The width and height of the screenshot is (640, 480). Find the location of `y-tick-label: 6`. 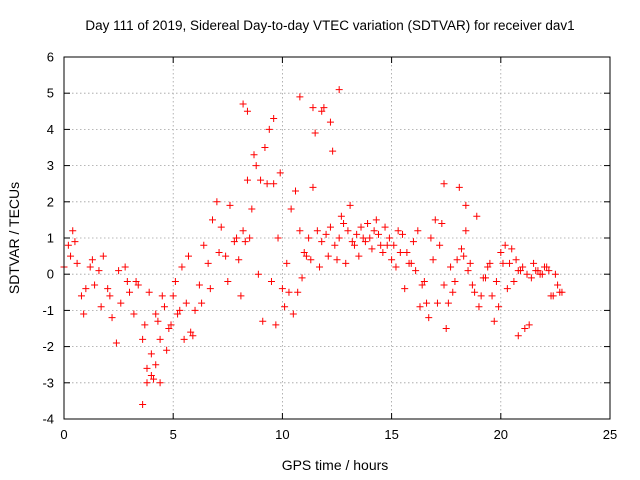

y-tick-label: 6 is located at coordinates (50, 57).